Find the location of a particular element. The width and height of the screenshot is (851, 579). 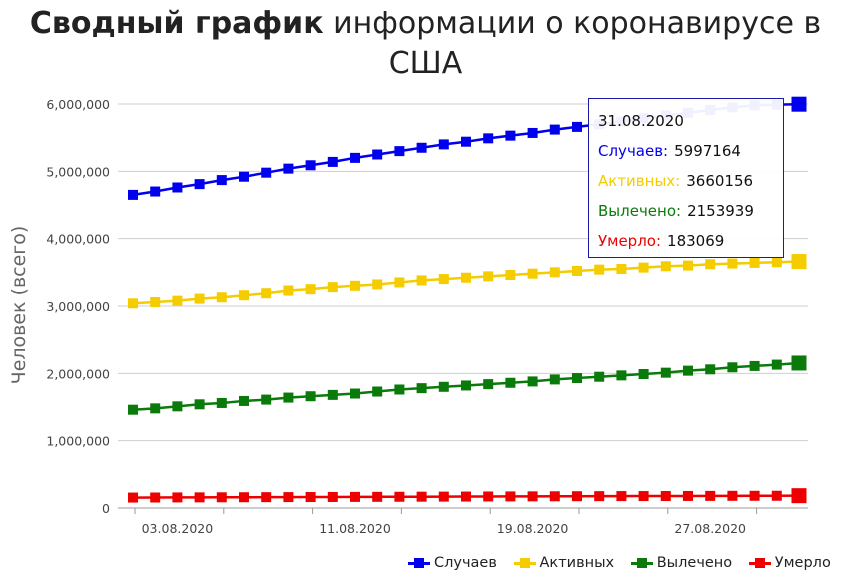

legend-item-cases: Случаев is located at coordinates (452, 563).